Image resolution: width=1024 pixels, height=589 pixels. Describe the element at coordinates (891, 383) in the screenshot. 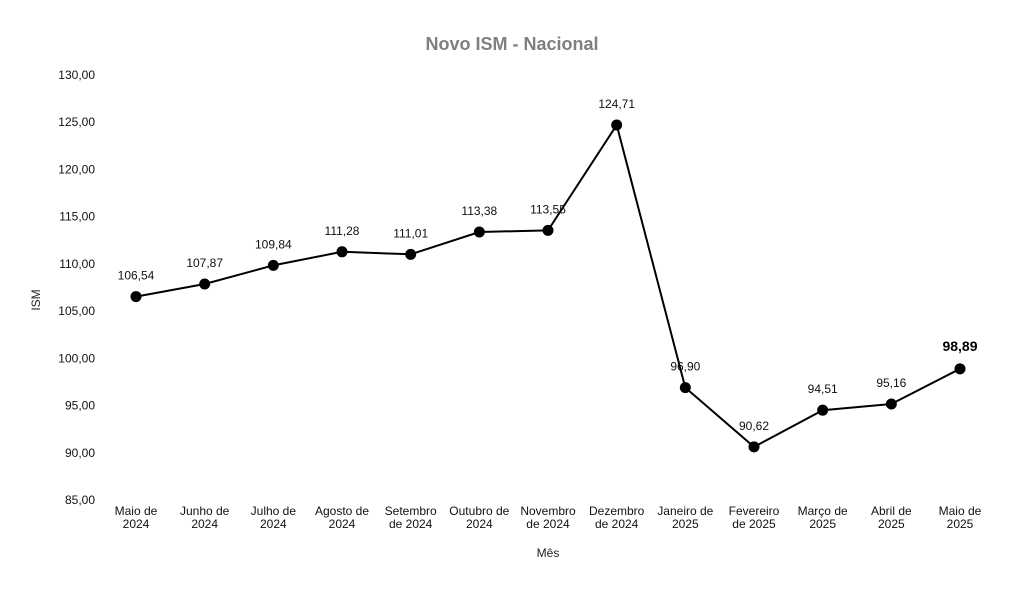

I see `data-label: 95,16` at that location.